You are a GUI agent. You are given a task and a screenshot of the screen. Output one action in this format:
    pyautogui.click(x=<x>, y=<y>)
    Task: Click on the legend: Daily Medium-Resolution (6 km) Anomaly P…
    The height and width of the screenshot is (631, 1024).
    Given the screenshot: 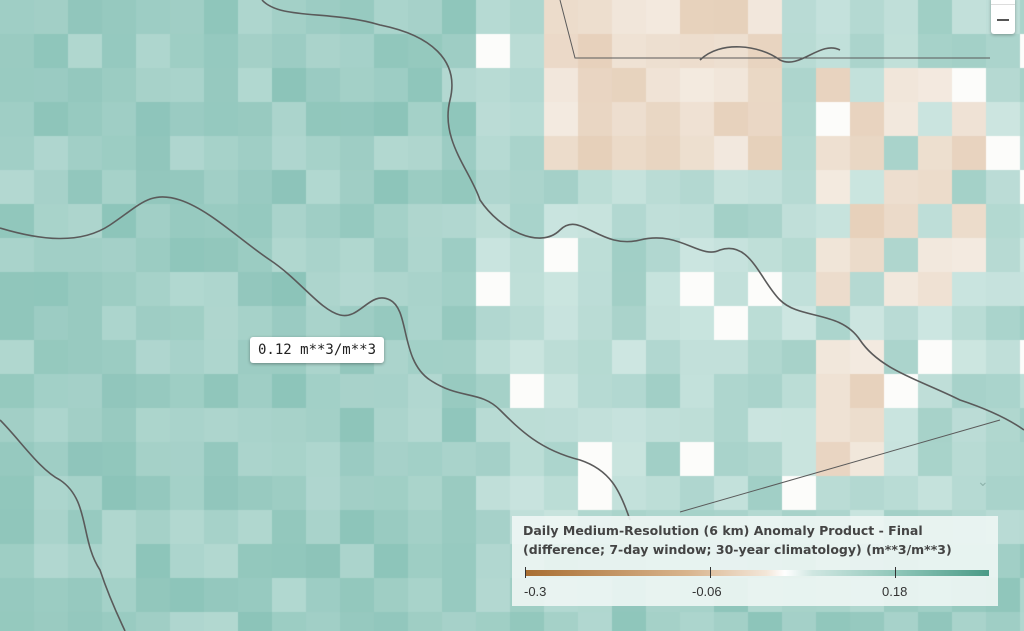 What is the action you would take?
    pyautogui.click(x=755, y=561)
    